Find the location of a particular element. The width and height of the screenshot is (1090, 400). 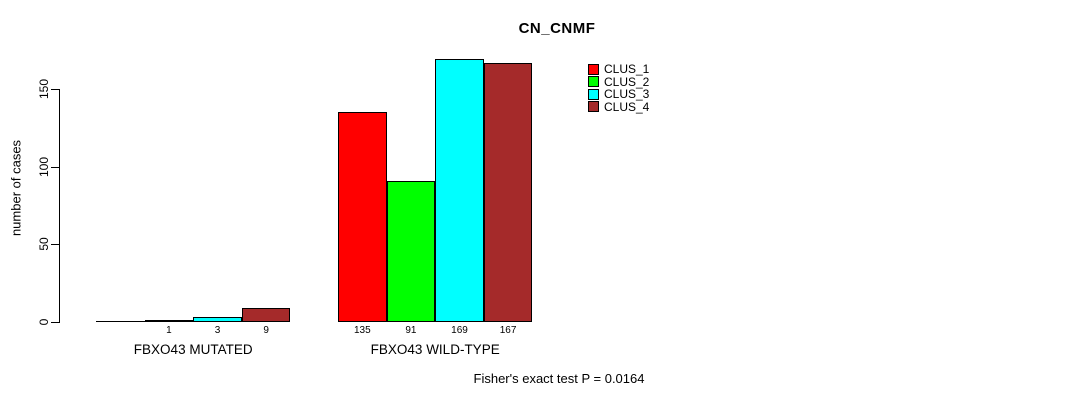

chart-title: CN_CNMF is located at coordinates (557, 28).